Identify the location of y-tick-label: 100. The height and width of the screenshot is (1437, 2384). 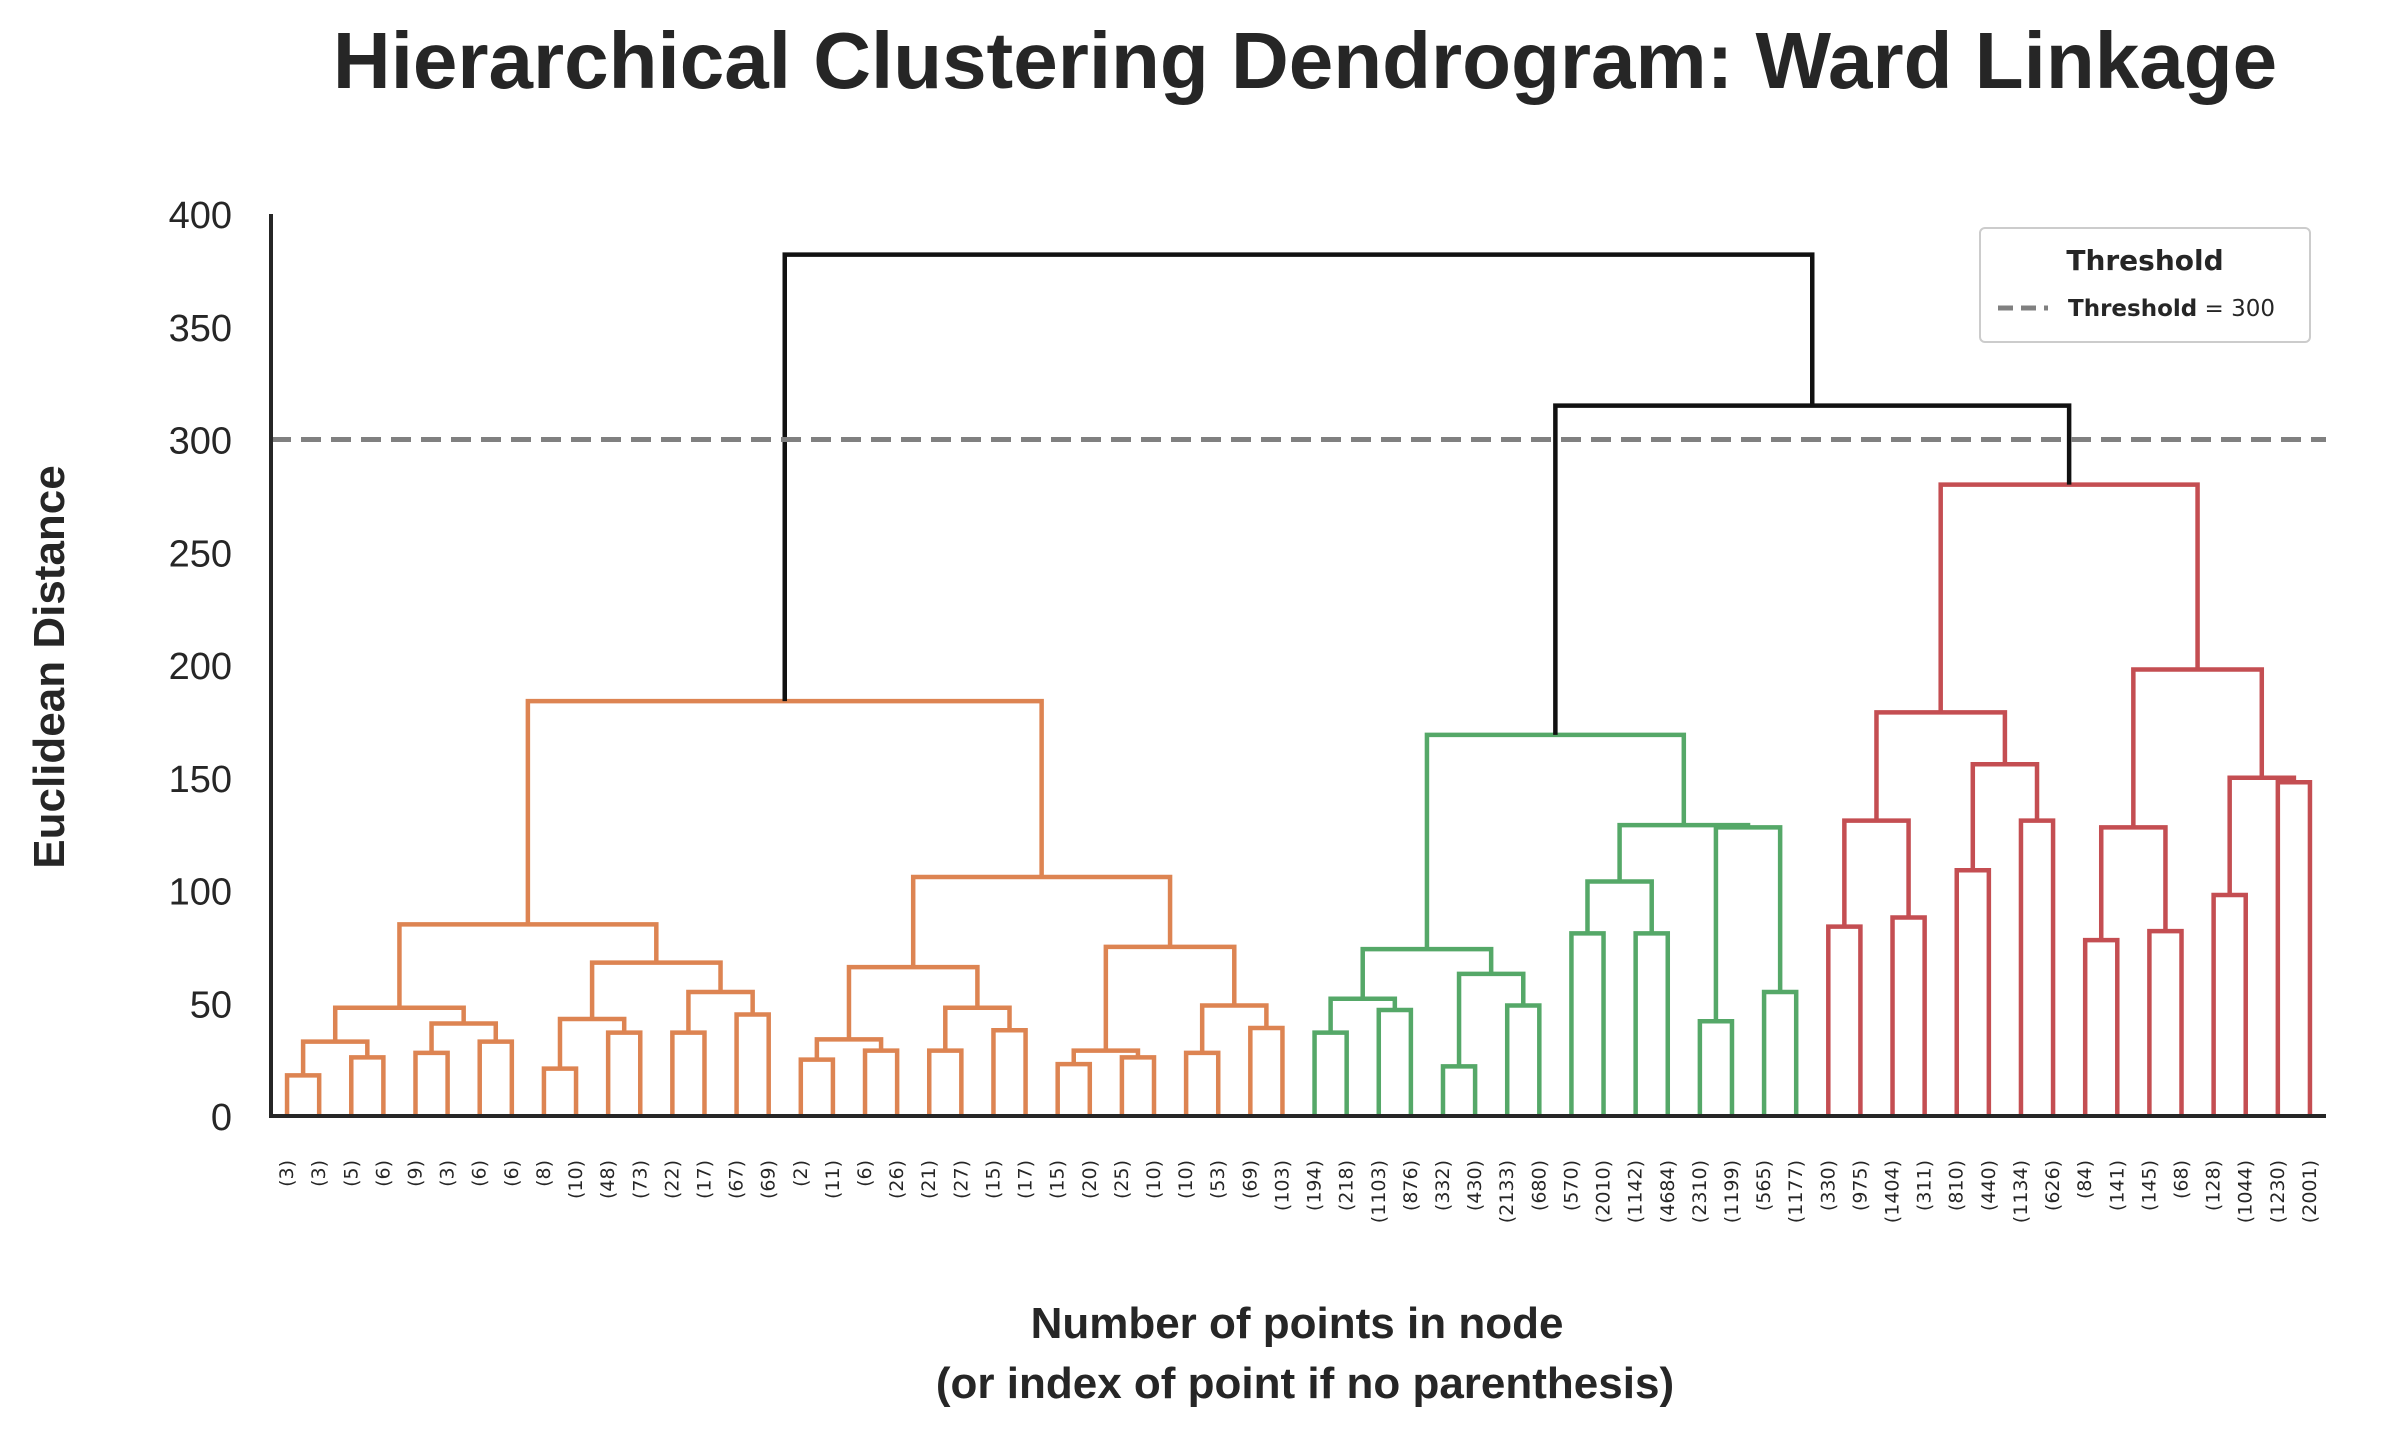
(200, 893).